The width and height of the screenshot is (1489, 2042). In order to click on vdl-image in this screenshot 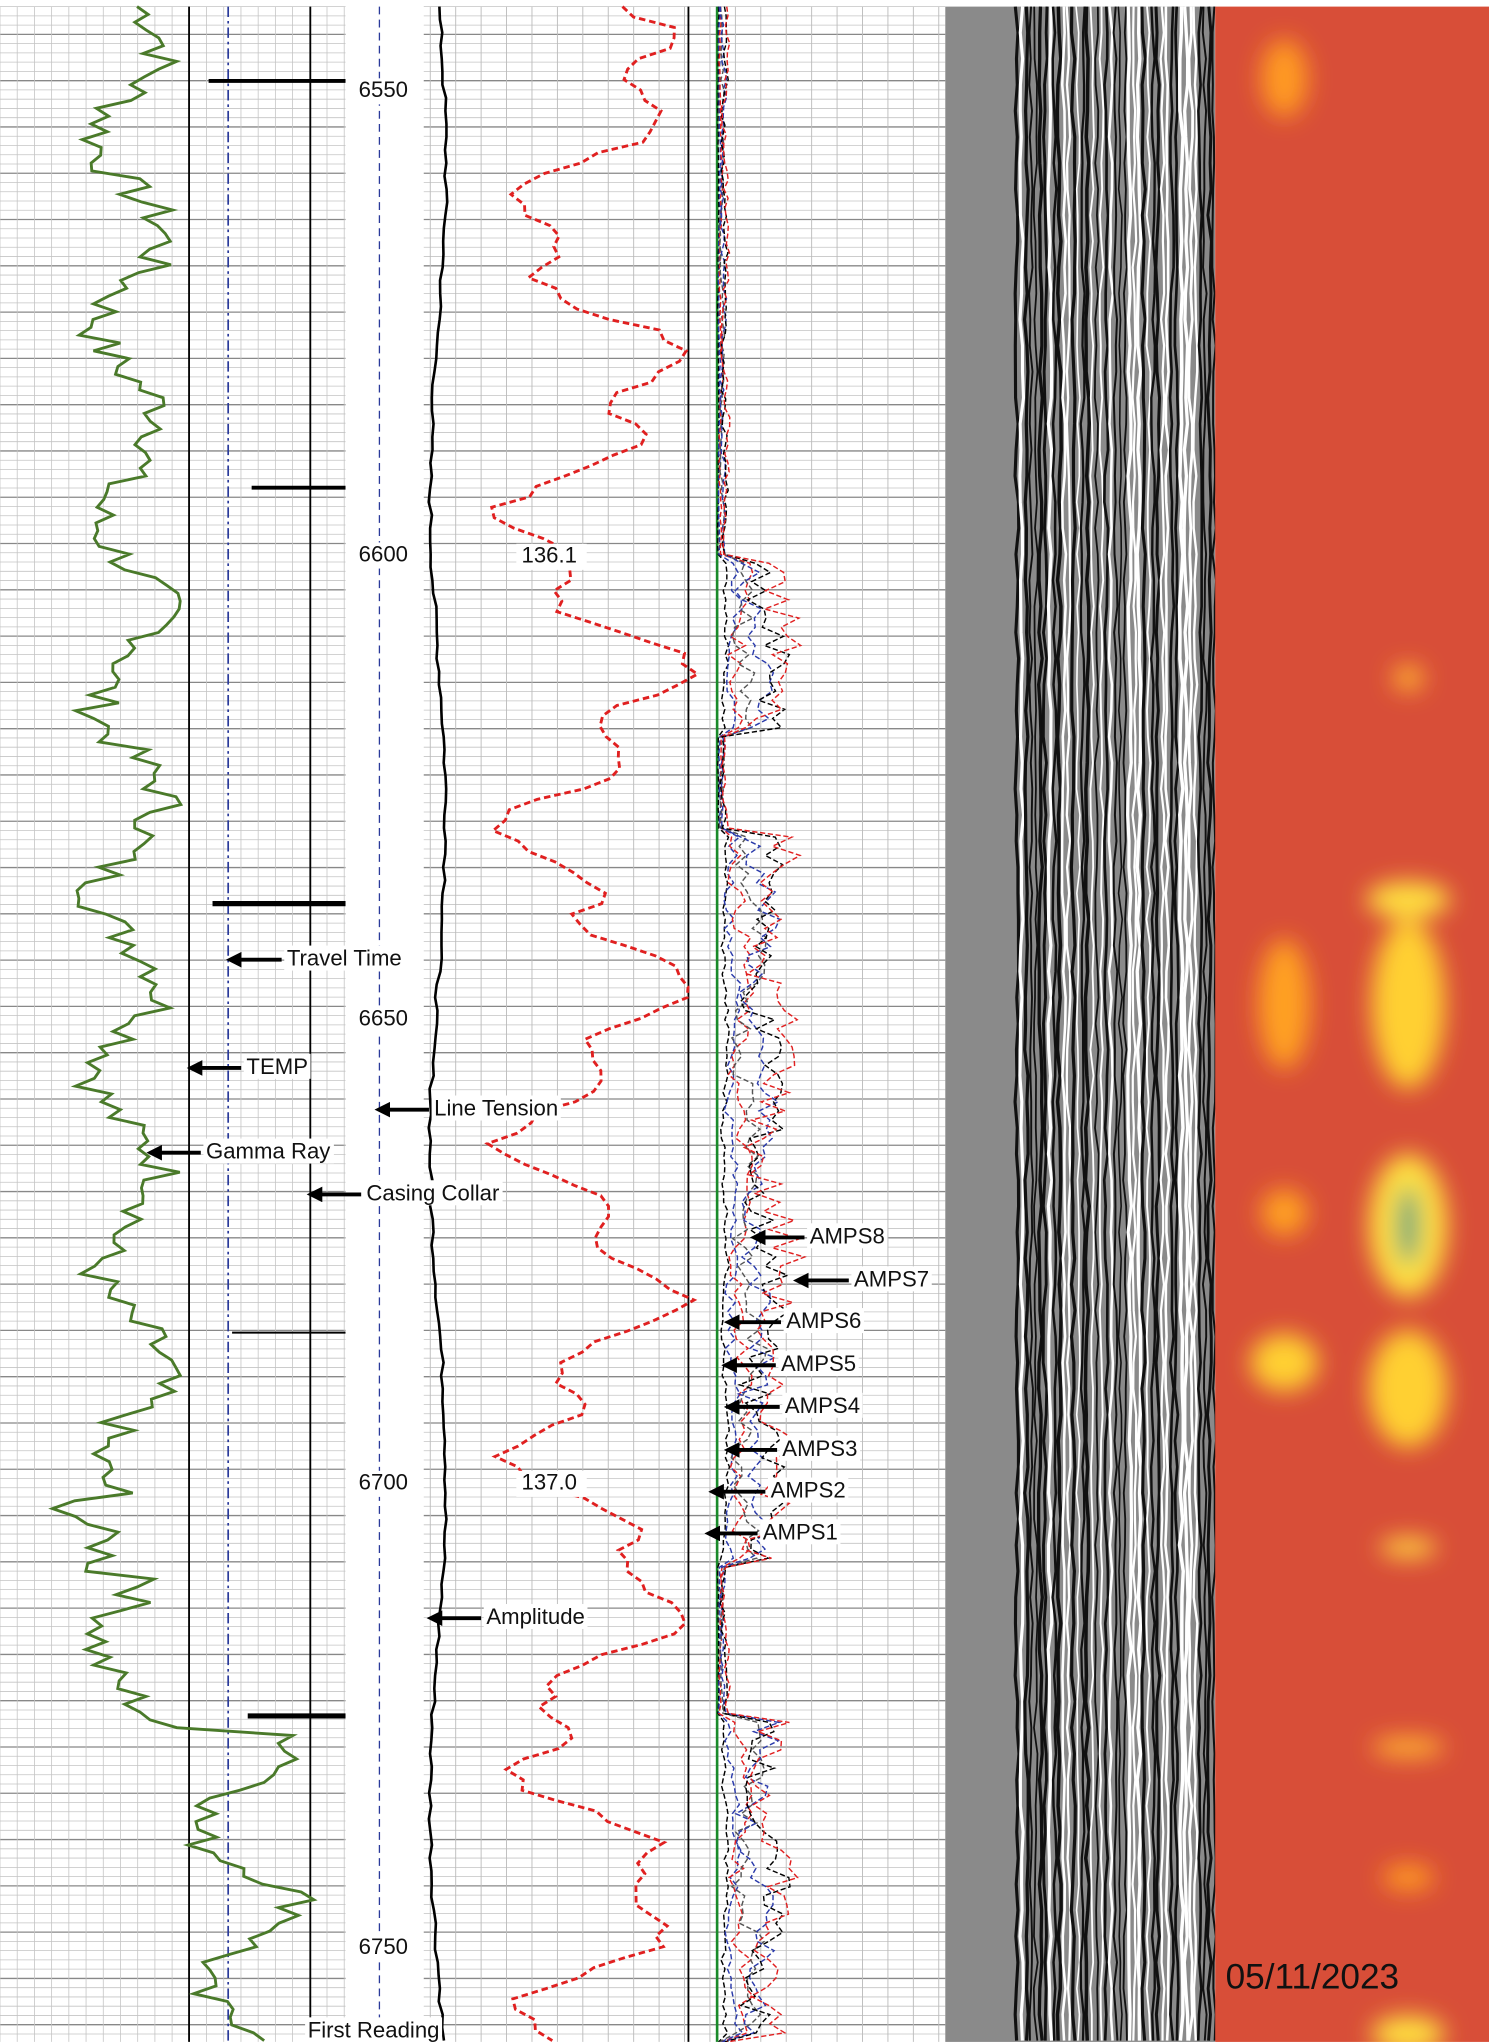, I will do `click(1115, 1023)`.